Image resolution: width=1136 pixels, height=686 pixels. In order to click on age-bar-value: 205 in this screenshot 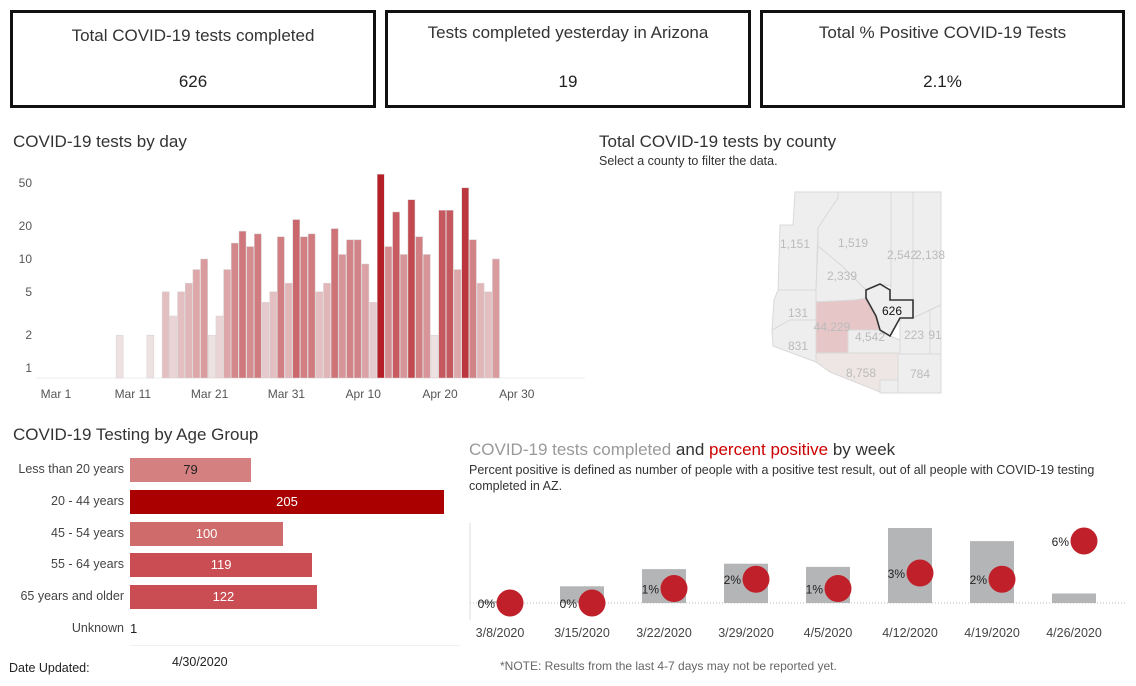, I will do `click(287, 501)`.